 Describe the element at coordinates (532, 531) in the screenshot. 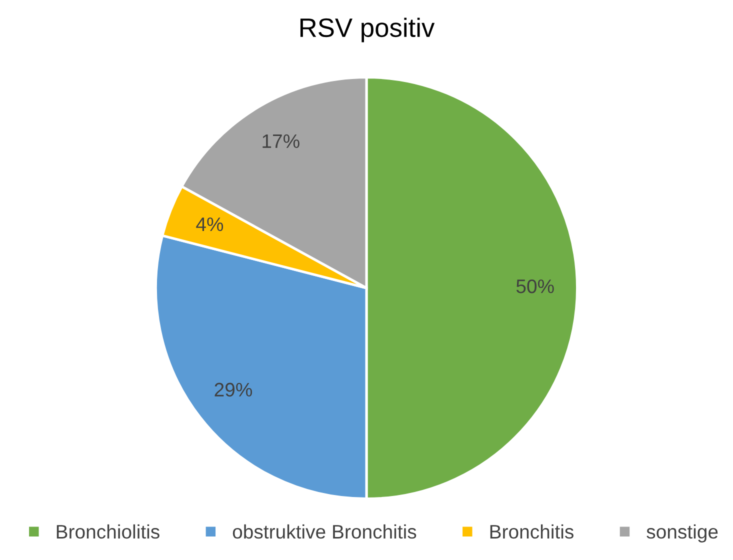

I see `legend-label: Bronchitis` at that location.